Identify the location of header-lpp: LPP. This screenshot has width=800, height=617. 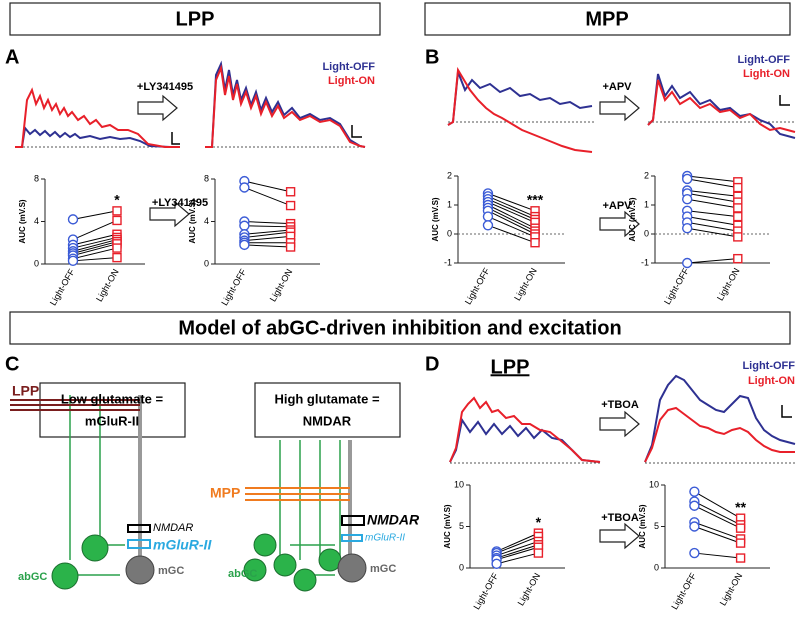
(195, 19).